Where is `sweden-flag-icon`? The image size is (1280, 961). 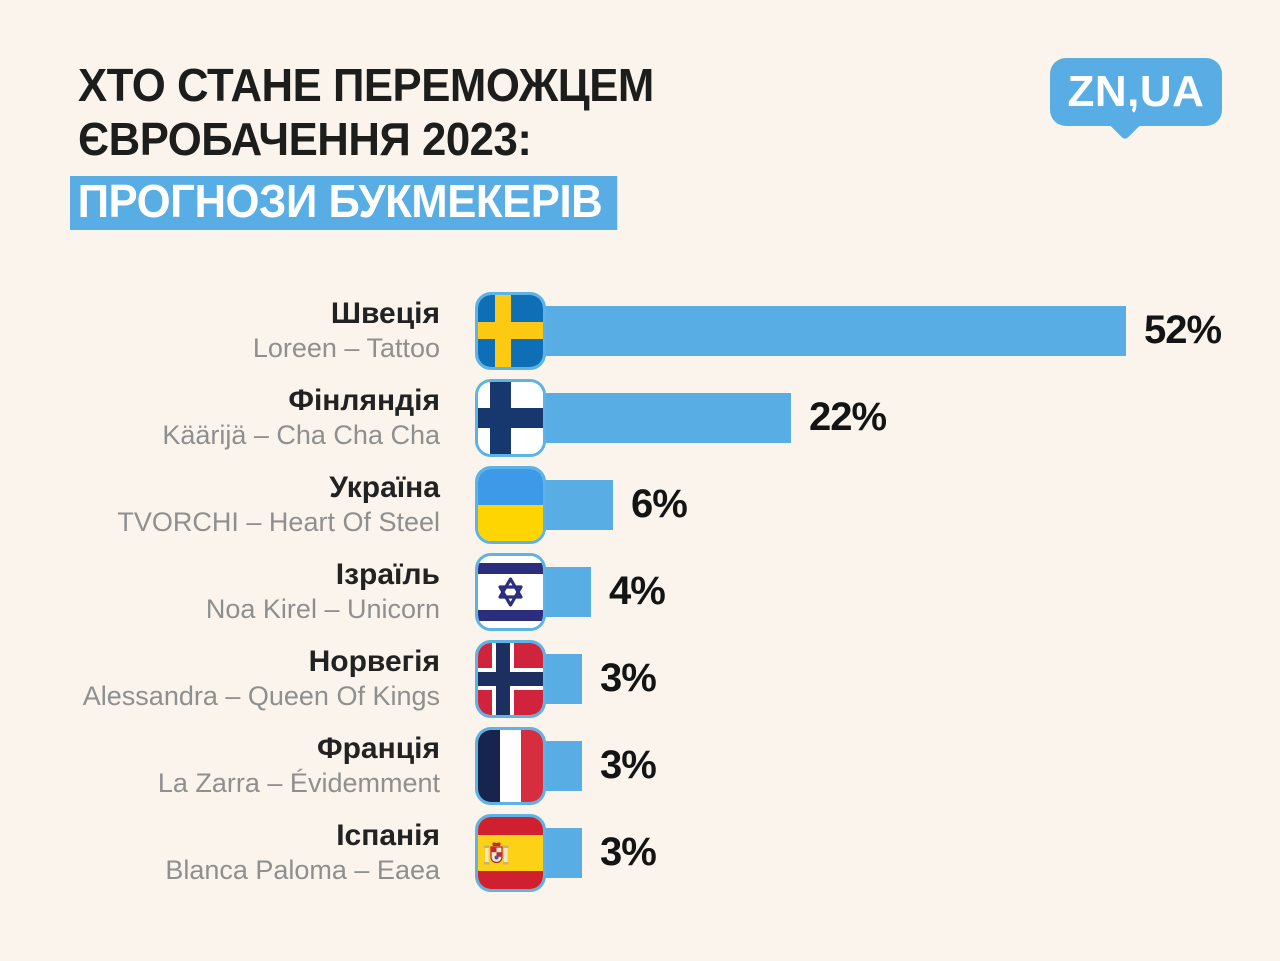 sweden-flag-icon is located at coordinates (510, 330).